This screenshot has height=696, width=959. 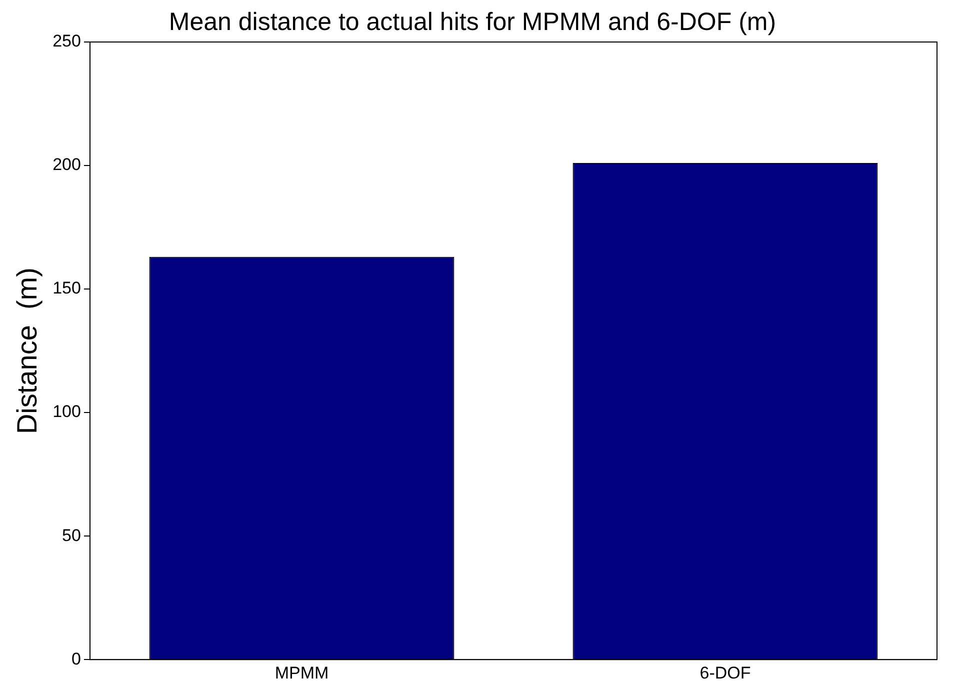 I want to click on y-tick-label: 100, so click(x=66, y=412).